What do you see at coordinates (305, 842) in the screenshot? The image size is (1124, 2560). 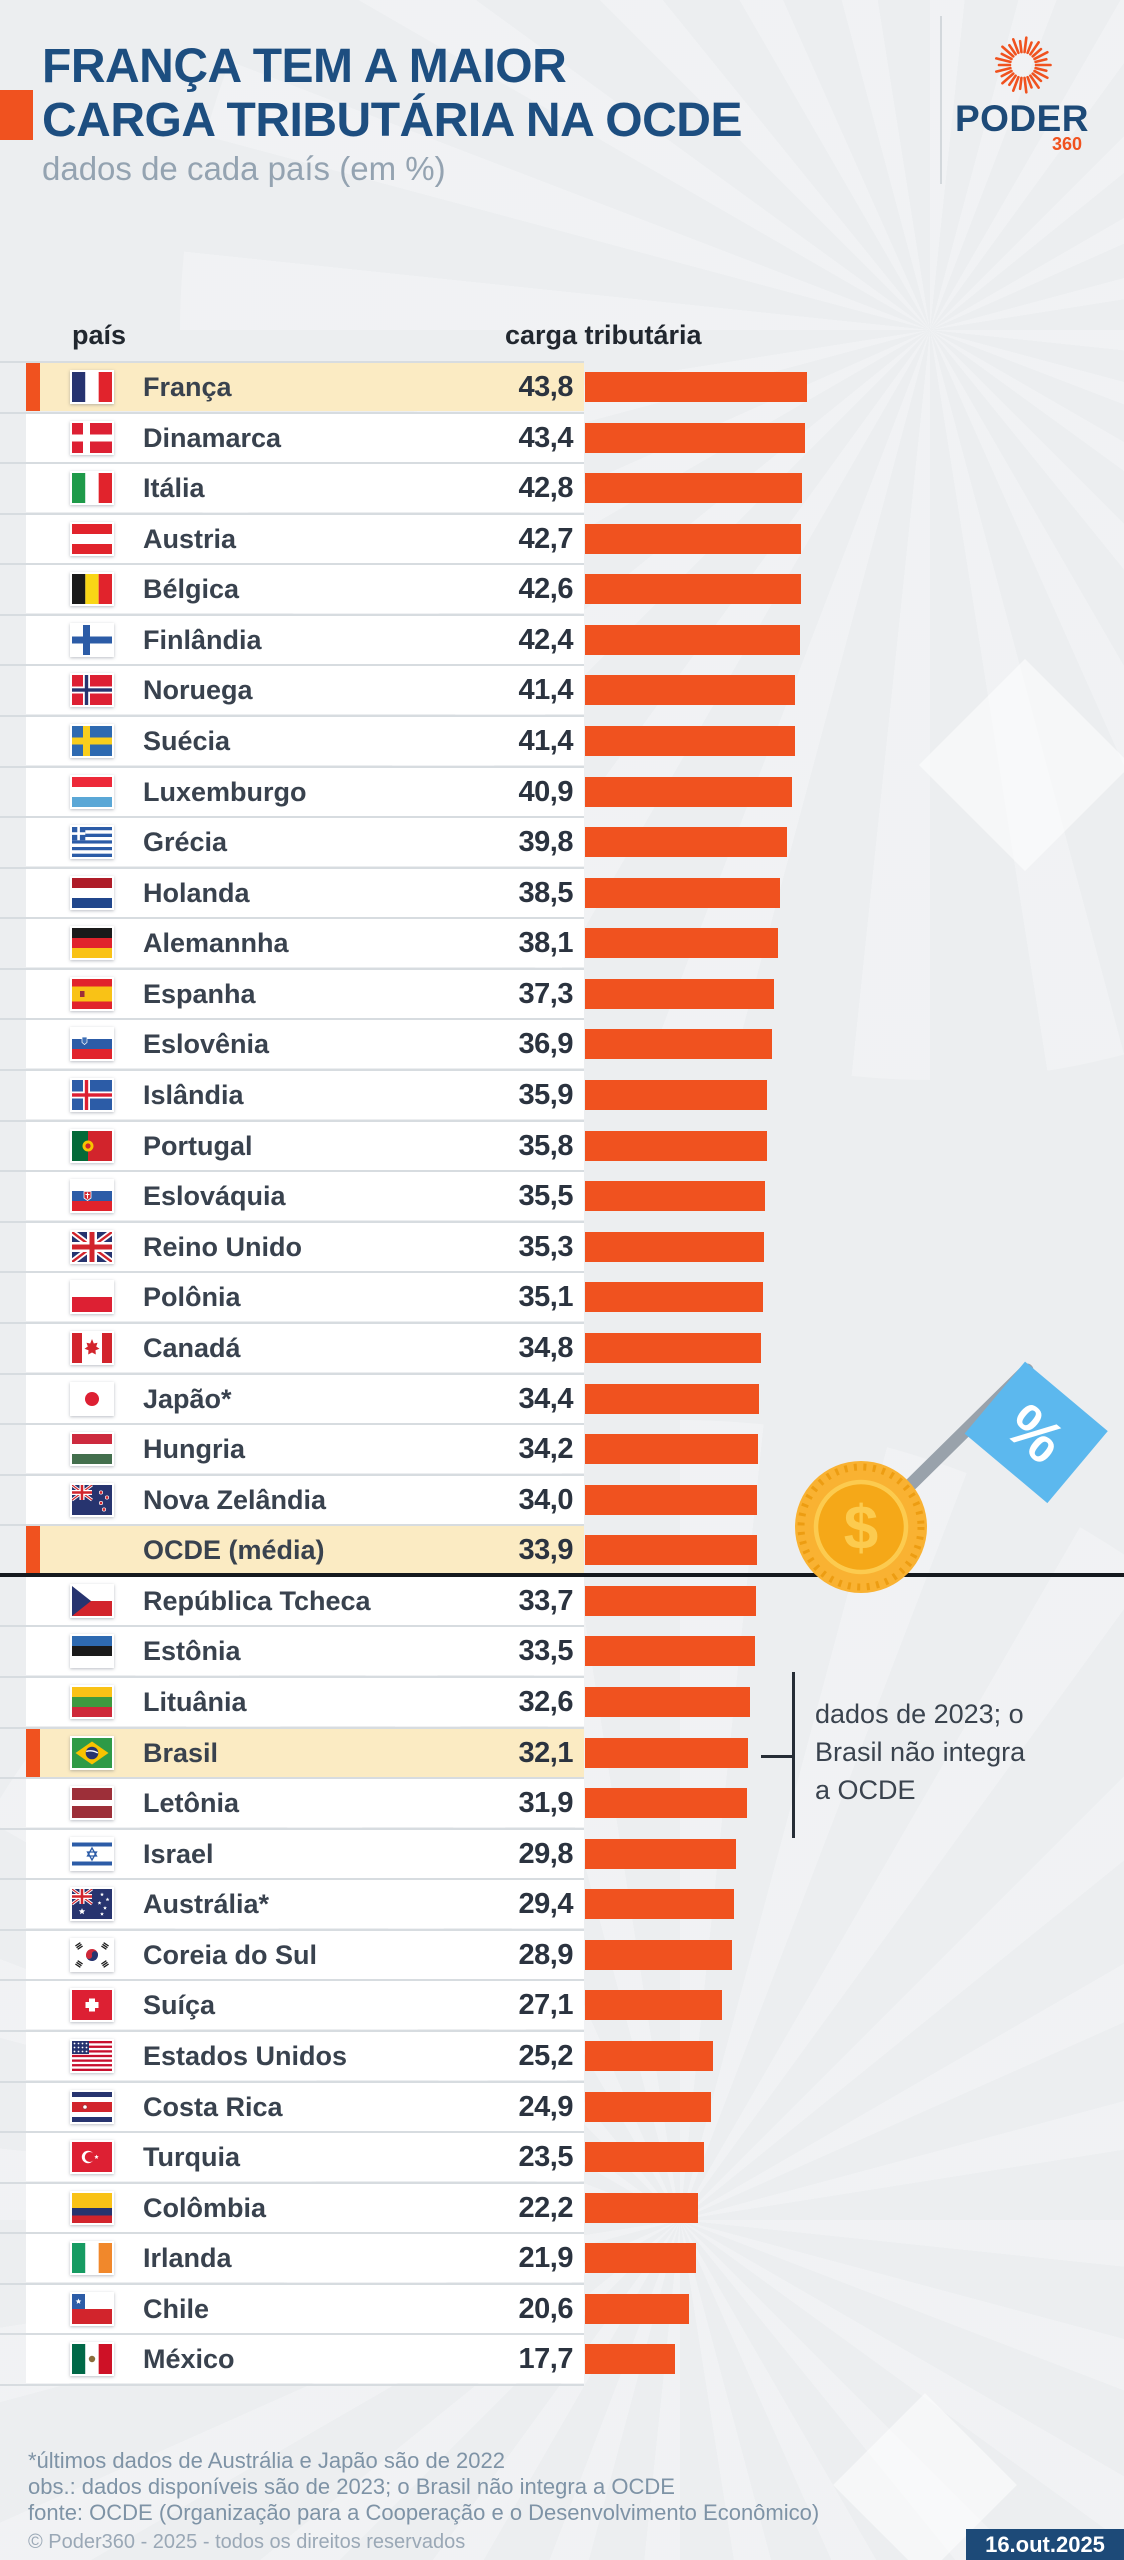 I see `table-row: Grécia 39,8` at bounding box center [305, 842].